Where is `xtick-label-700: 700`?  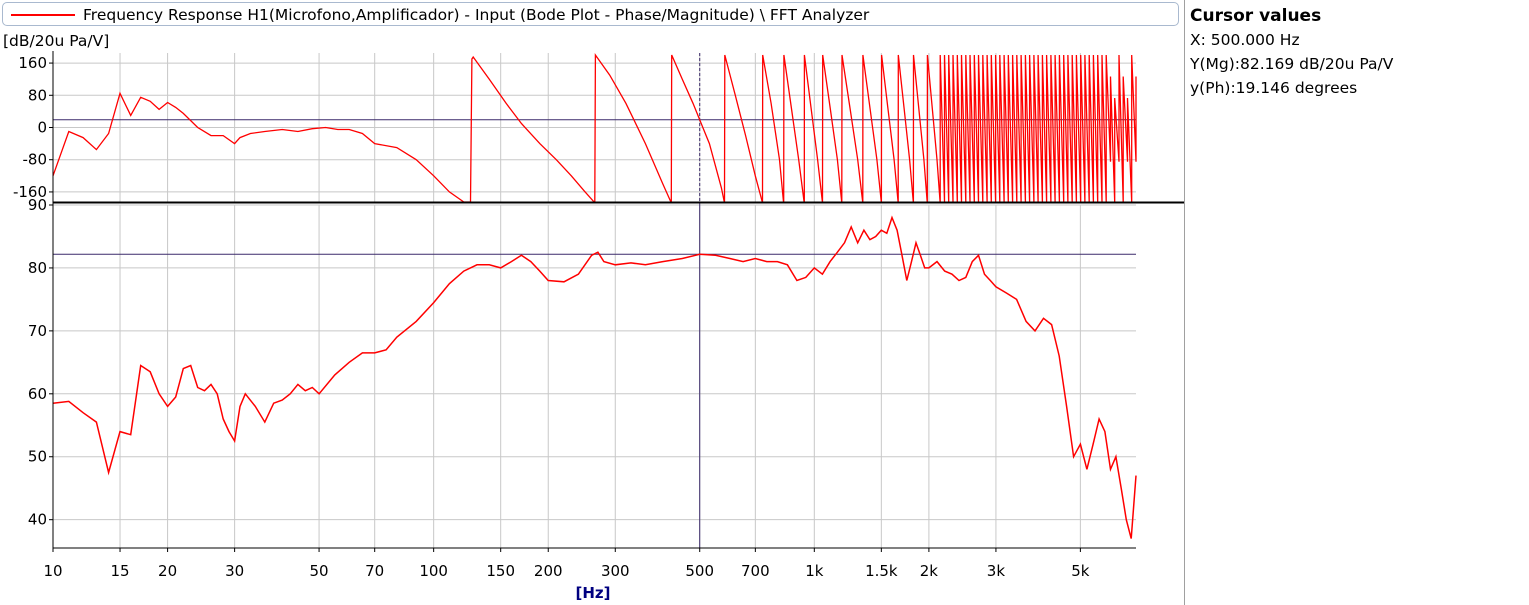
xtick-label-700: 700 is located at coordinates (755, 571).